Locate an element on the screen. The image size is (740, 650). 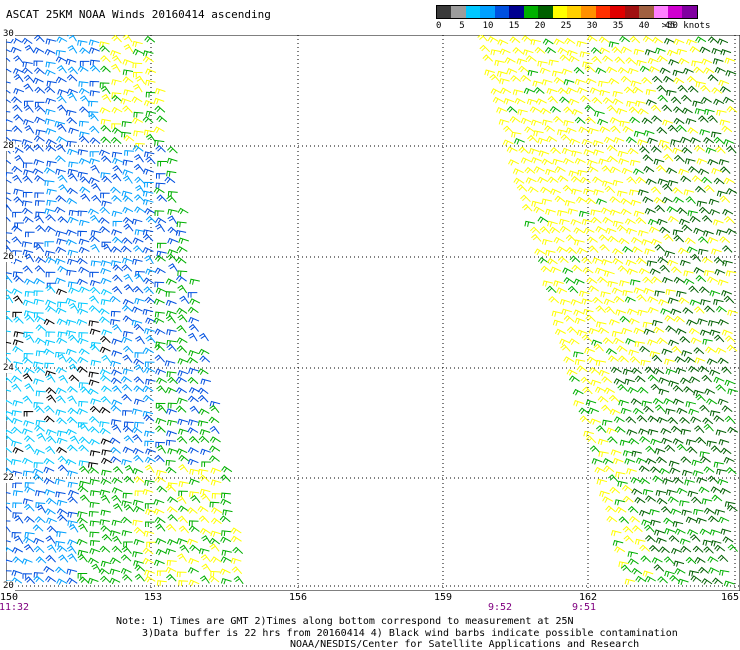
legend-tick-label: 45 is located at coordinates (670, 26).